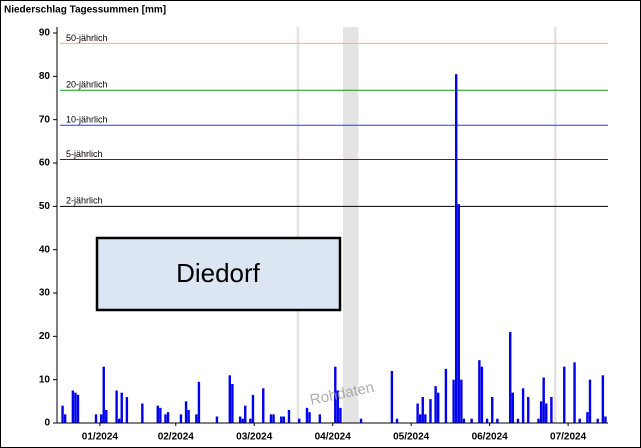 The width and height of the screenshot is (641, 448). What do you see at coordinates (333, 437) in the screenshot?
I see `x-tick-label: 04/2024` at bounding box center [333, 437].